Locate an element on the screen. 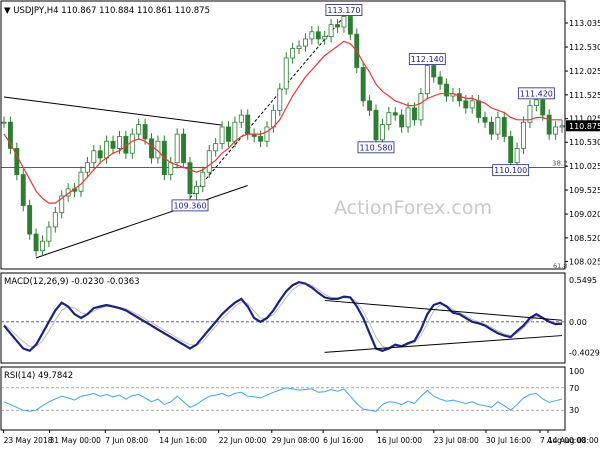  last-price-label: 110.875 is located at coordinates (584, 126).